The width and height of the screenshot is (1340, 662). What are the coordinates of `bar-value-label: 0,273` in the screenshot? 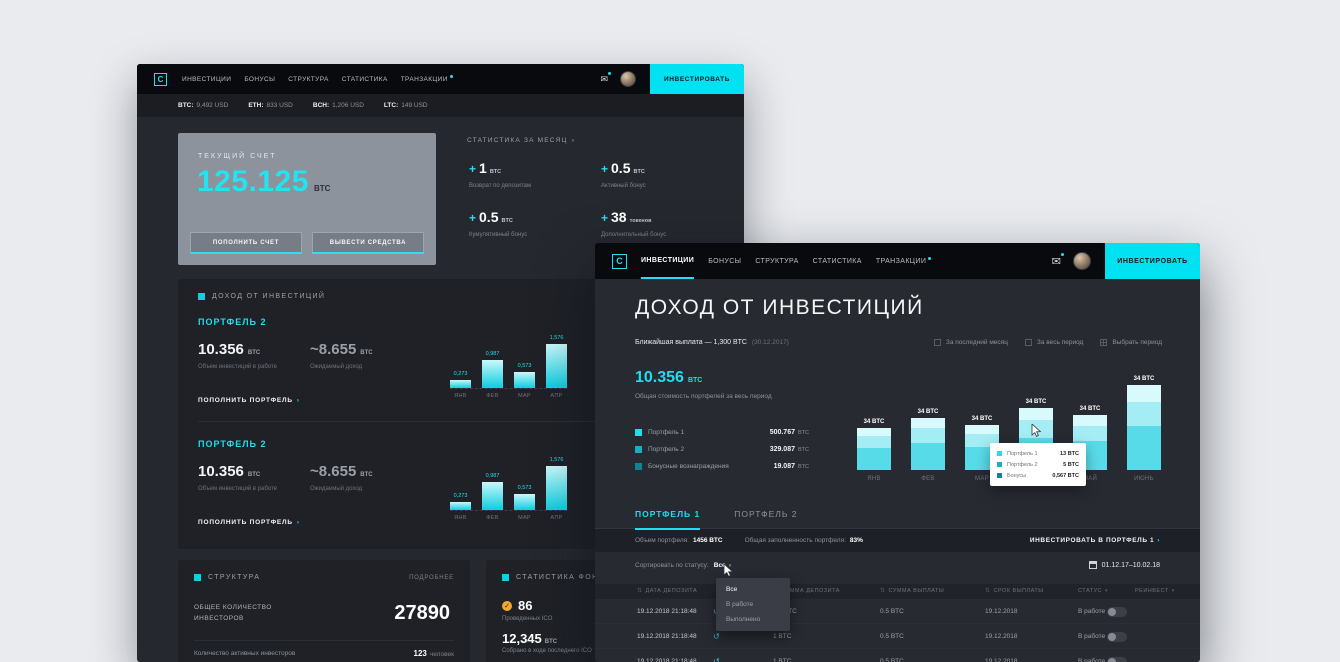 It's located at (460, 496).